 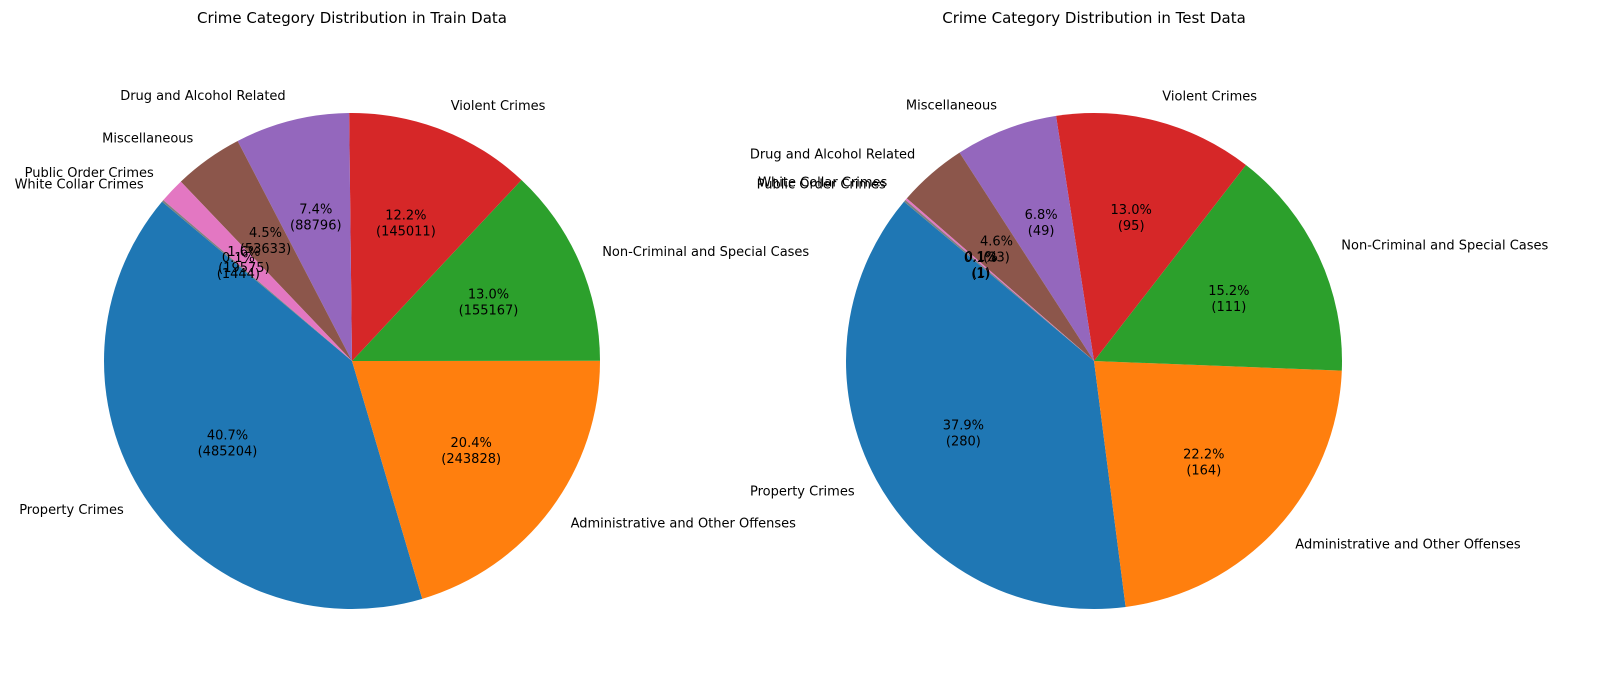 I want to click on train-non-criminal-and-special-cases-label: Non-Criminal and Special Cases, so click(x=705, y=252).